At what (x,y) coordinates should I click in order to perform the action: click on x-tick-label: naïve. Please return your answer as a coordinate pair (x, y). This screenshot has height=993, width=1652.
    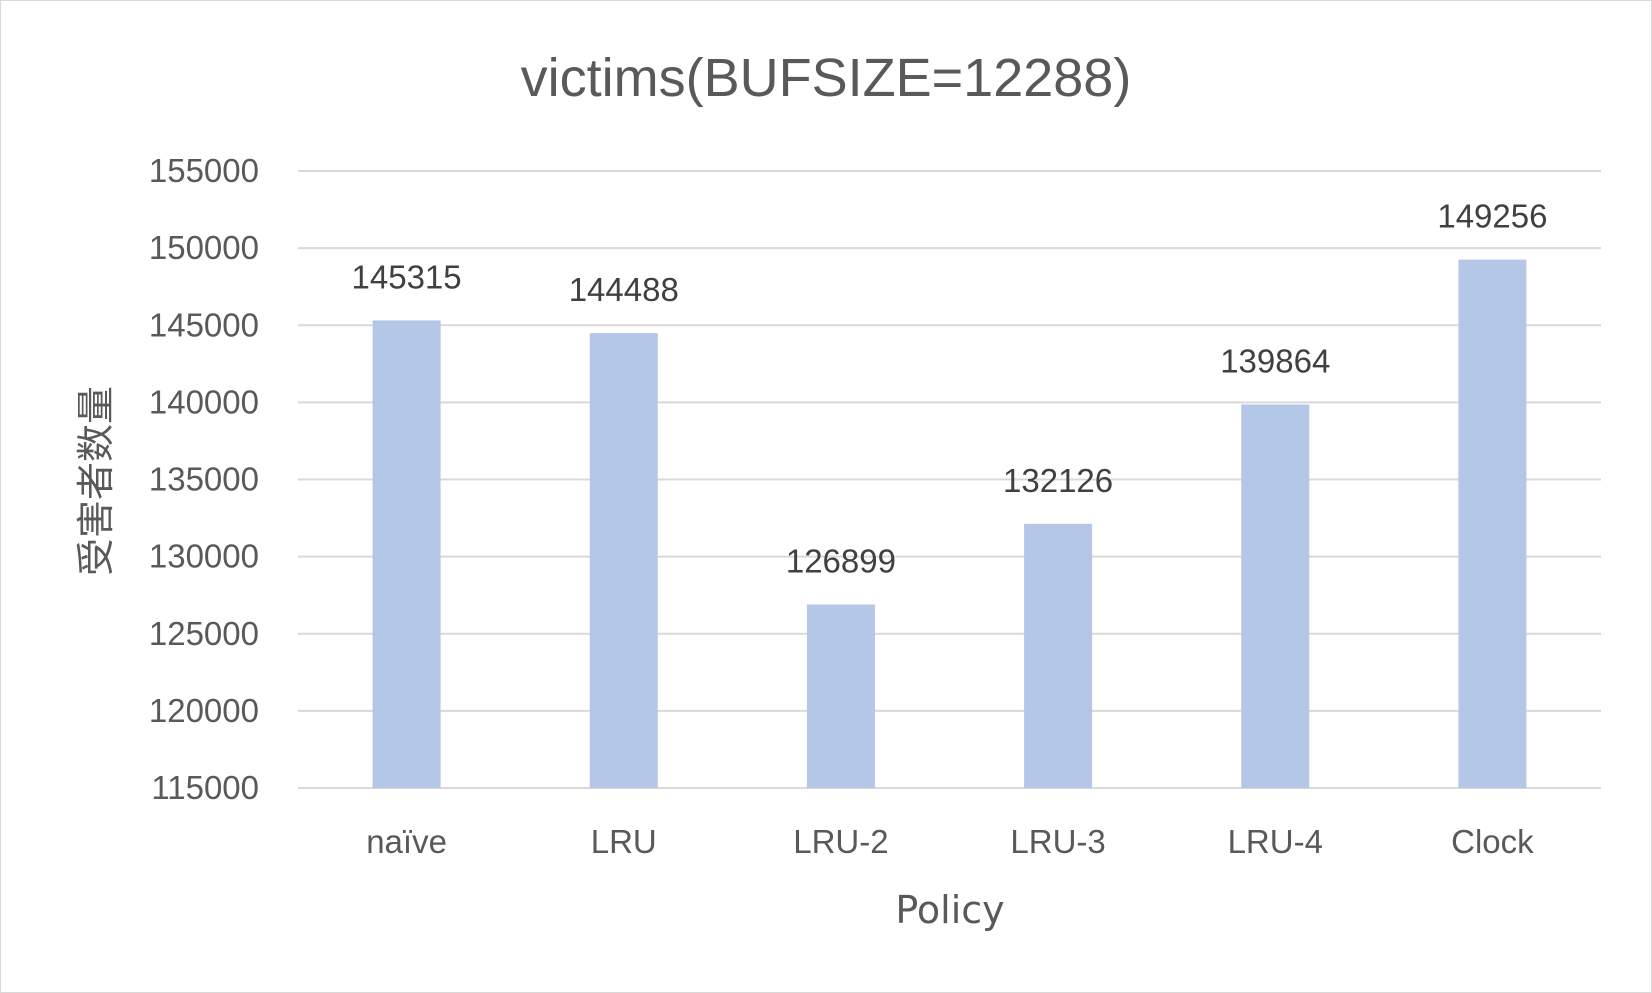
    Looking at the image, I should click on (406, 841).